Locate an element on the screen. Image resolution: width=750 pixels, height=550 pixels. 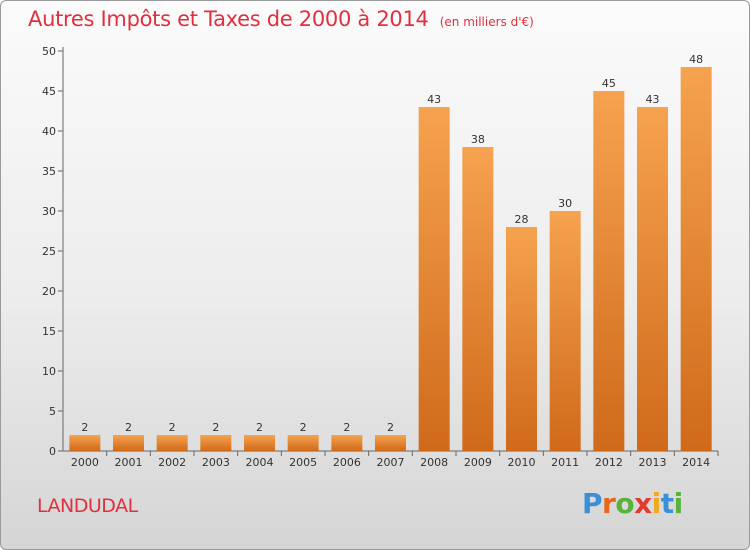
commune-name: LANDUDAL is located at coordinates (87, 506).